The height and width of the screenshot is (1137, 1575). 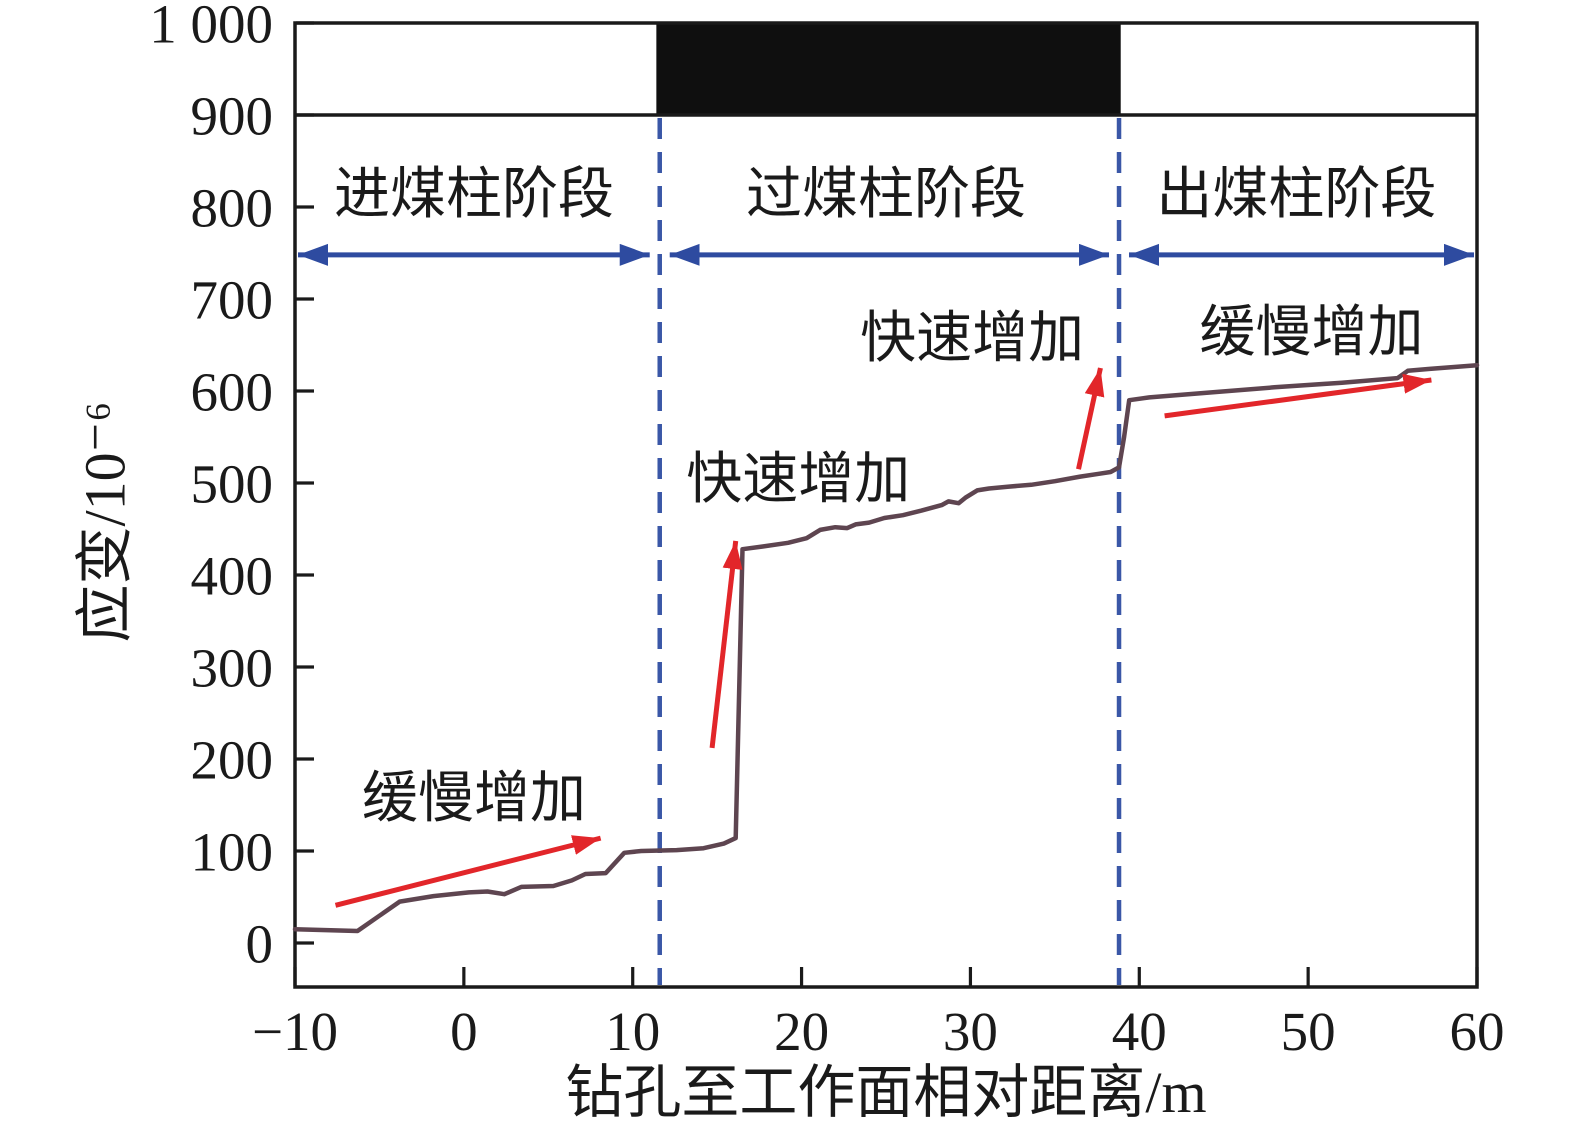 I want to click on x-axis-title: 钻孔至工作面相对距离/m, so click(x=885, y=1092).